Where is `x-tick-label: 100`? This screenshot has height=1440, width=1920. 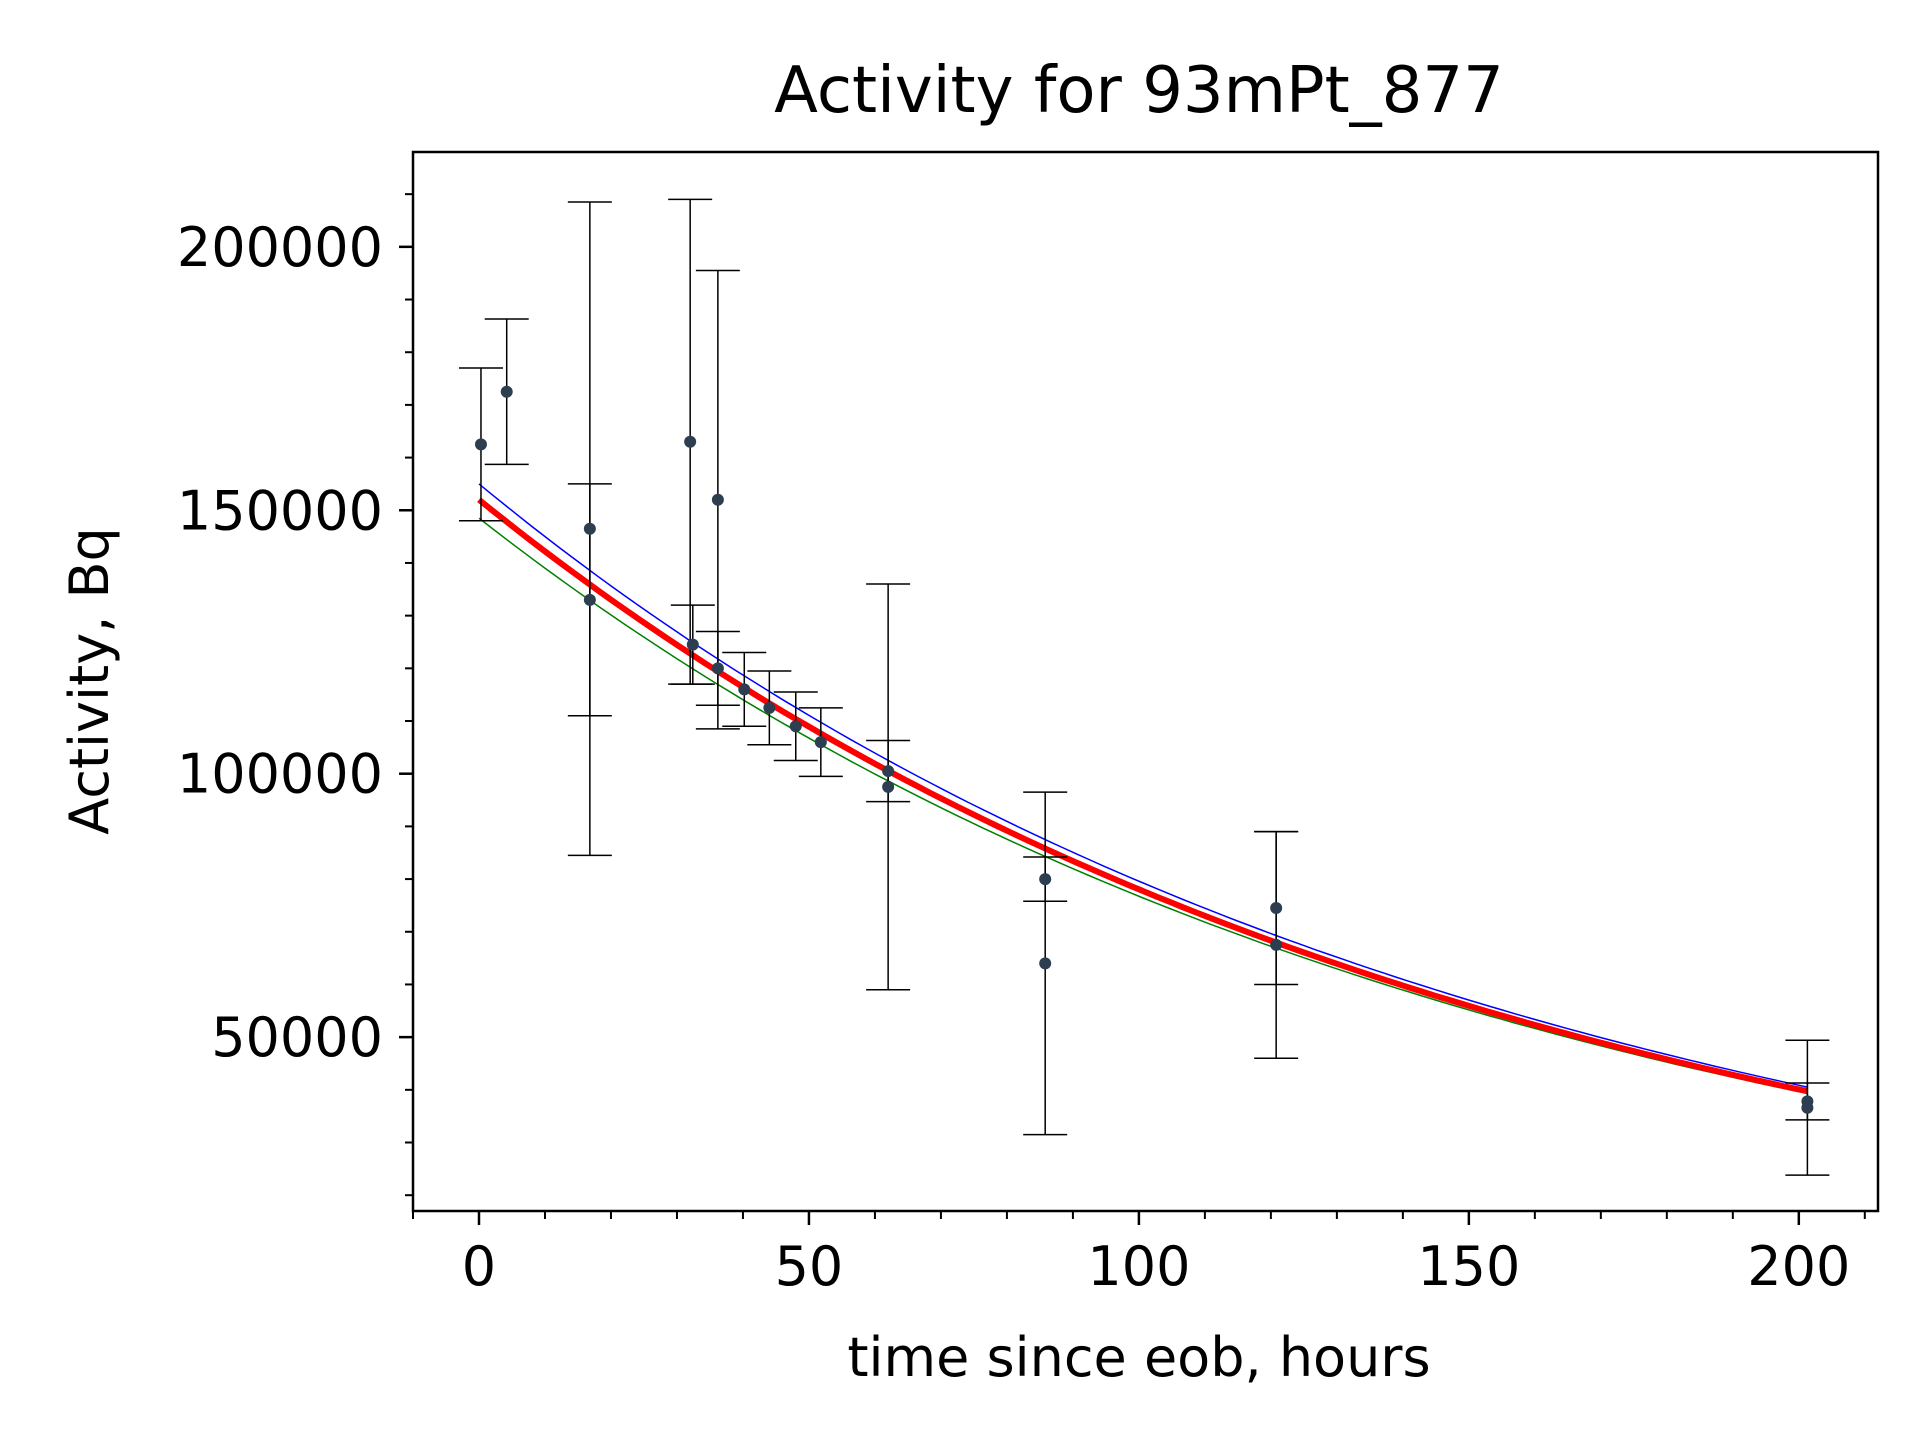 x-tick-label: 100 is located at coordinates (1138, 1266).